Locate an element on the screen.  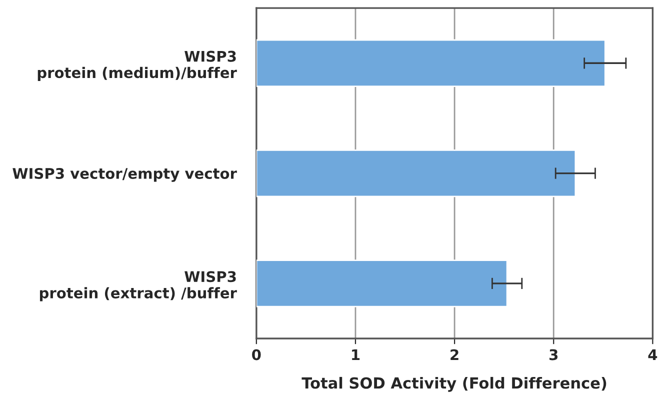
x-tick-label: 0 is located at coordinates (256, 354).